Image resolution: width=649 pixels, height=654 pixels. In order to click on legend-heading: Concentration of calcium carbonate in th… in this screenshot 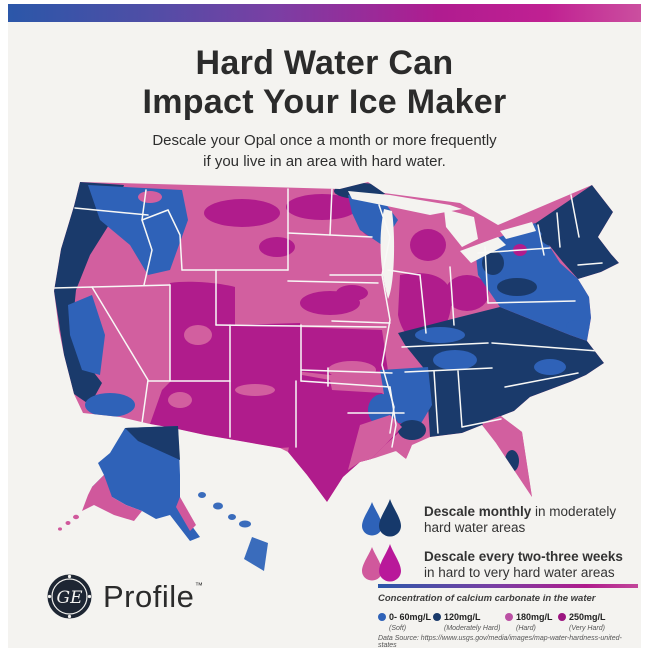, I will do `click(487, 598)`.